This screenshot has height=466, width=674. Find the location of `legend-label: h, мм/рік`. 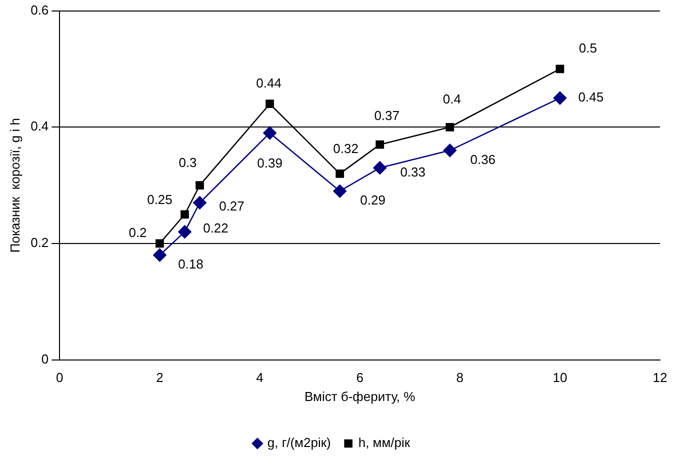

legend-label: h, мм/рік is located at coordinates (384, 442).